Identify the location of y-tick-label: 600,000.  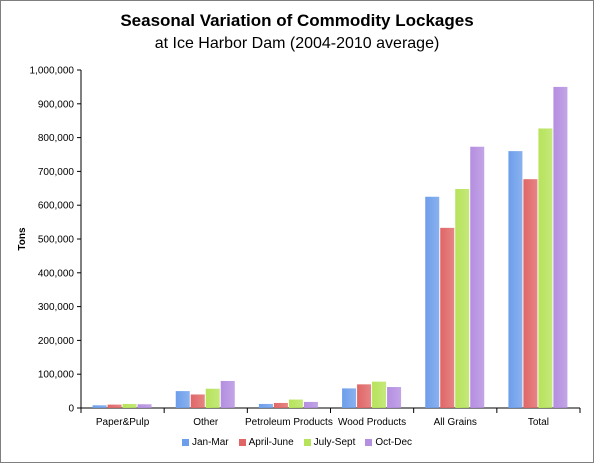
(56, 206).